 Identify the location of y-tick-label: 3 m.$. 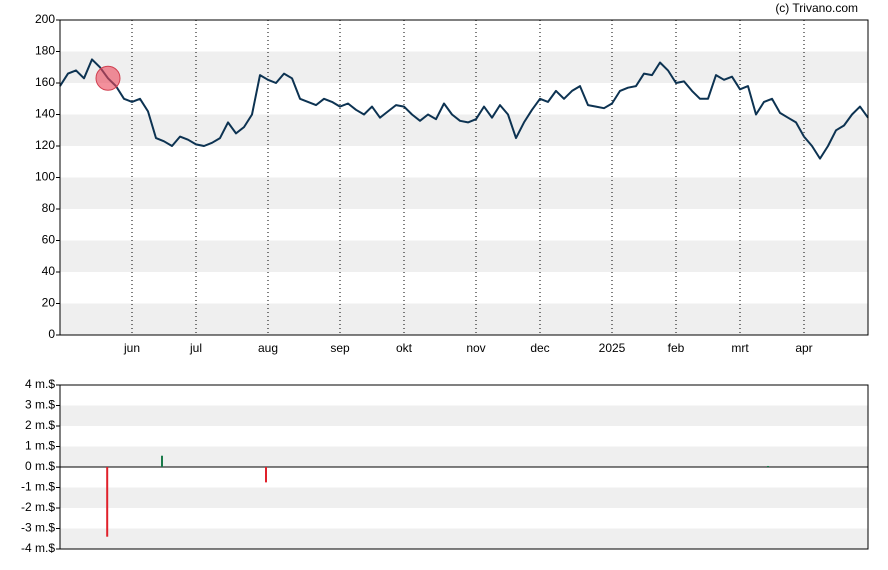
(40, 405).